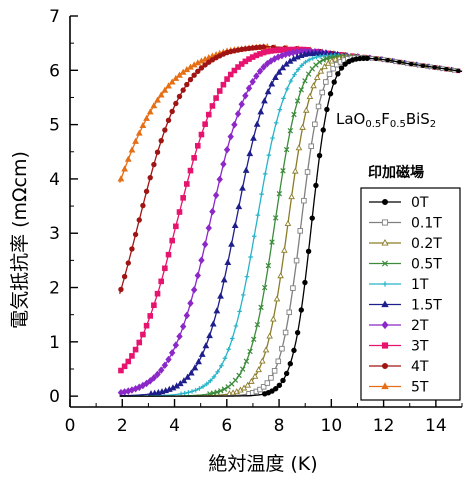 The height and width of the screenshot is (483, 467). Describe the element at coordinates (426, 306) in the screenshot. I see `legend-label: 1.5T` at that location.